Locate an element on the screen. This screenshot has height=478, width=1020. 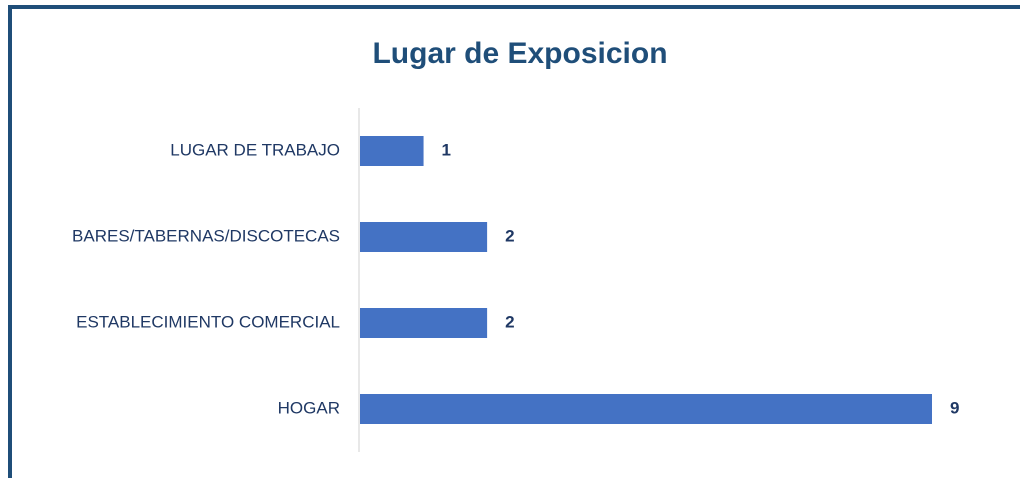
y-tick-label: LUGAR DE TRABAJO is located at coordinates (255, 149).